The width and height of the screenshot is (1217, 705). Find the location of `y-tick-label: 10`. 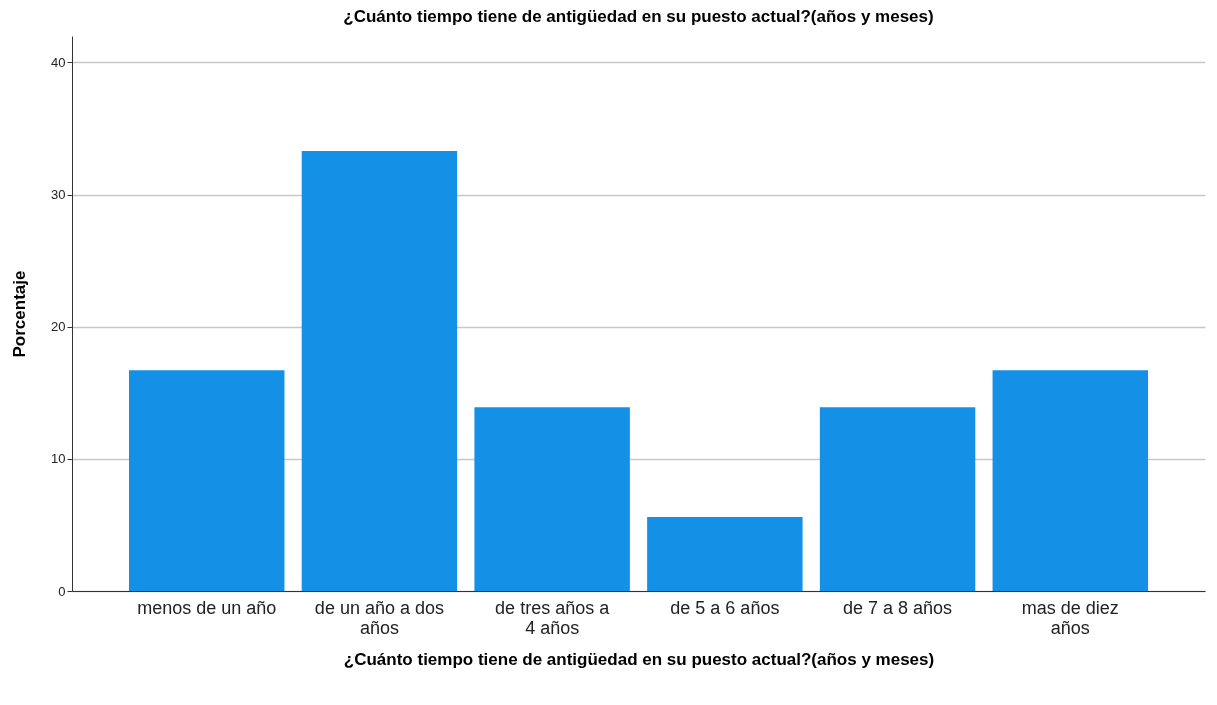

y-tick-label: 10 is located at coordinates (58, 459).